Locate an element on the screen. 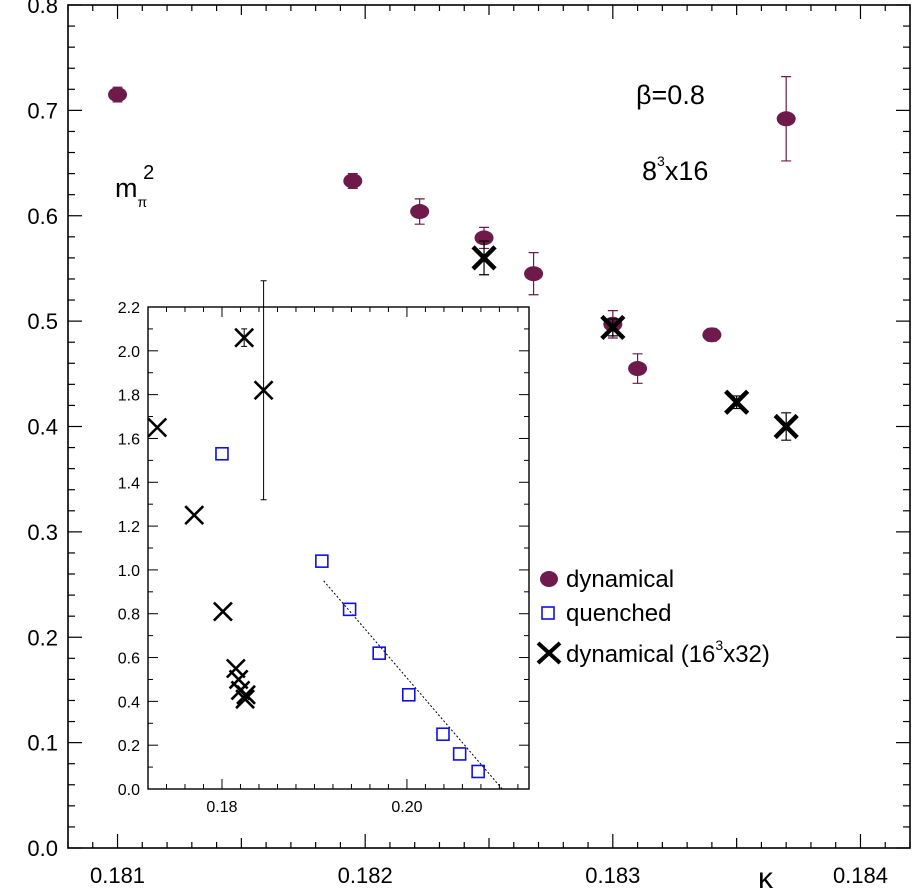 Image resolution: width=915 pixels, height=894 pixels. inset-y-tick-label: 1.8 is located at coordinates (129, 396).